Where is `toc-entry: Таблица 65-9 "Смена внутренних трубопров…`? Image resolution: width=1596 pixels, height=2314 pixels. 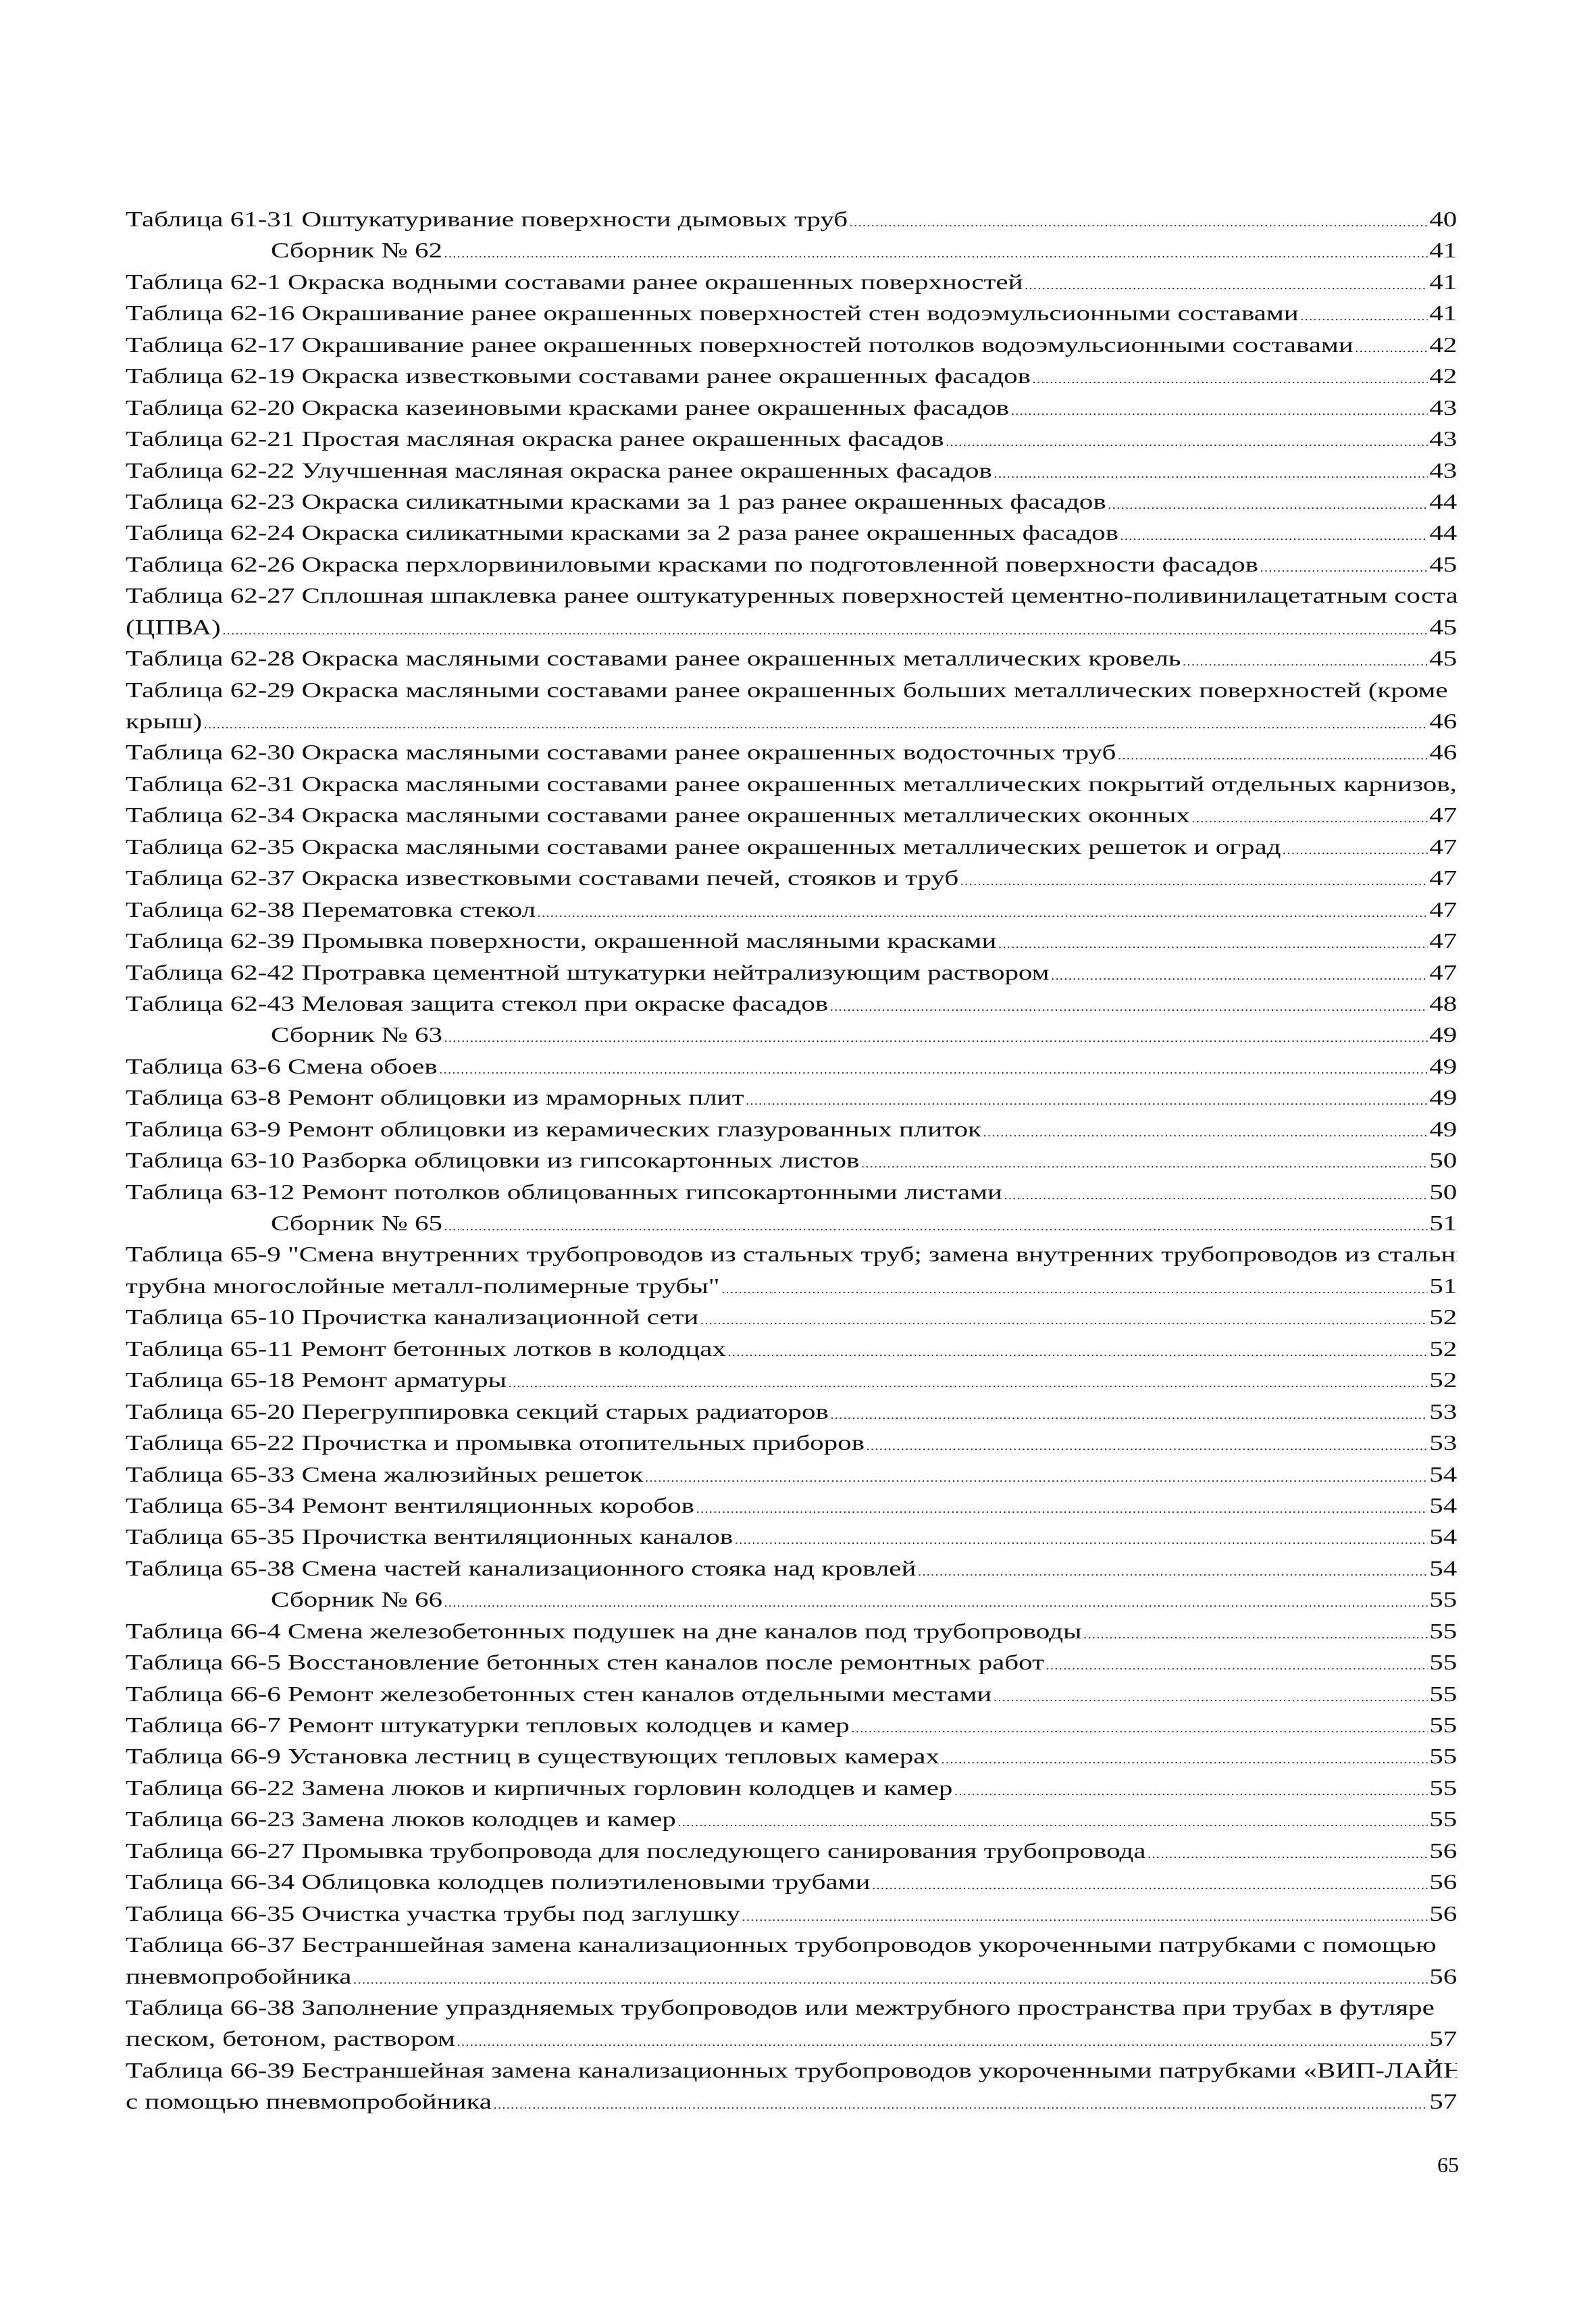
toc-entry: Таблица 65-9 "Смена внутренних трубопров… is located at coordinates (791, 1270).